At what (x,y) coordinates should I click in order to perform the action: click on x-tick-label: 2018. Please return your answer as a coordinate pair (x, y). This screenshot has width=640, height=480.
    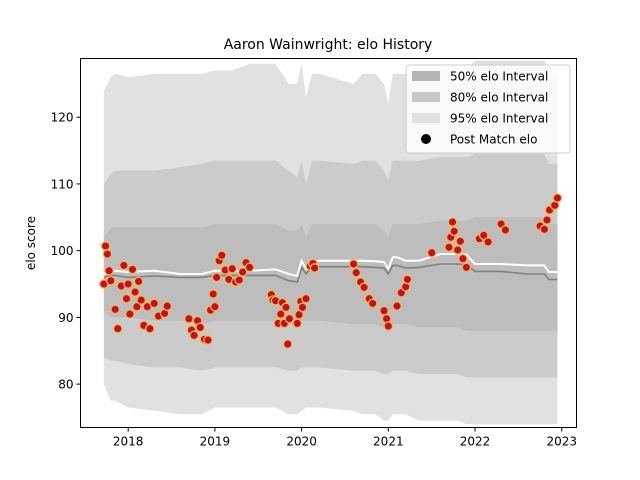
    Looking at the image, I should click on (128, 442).